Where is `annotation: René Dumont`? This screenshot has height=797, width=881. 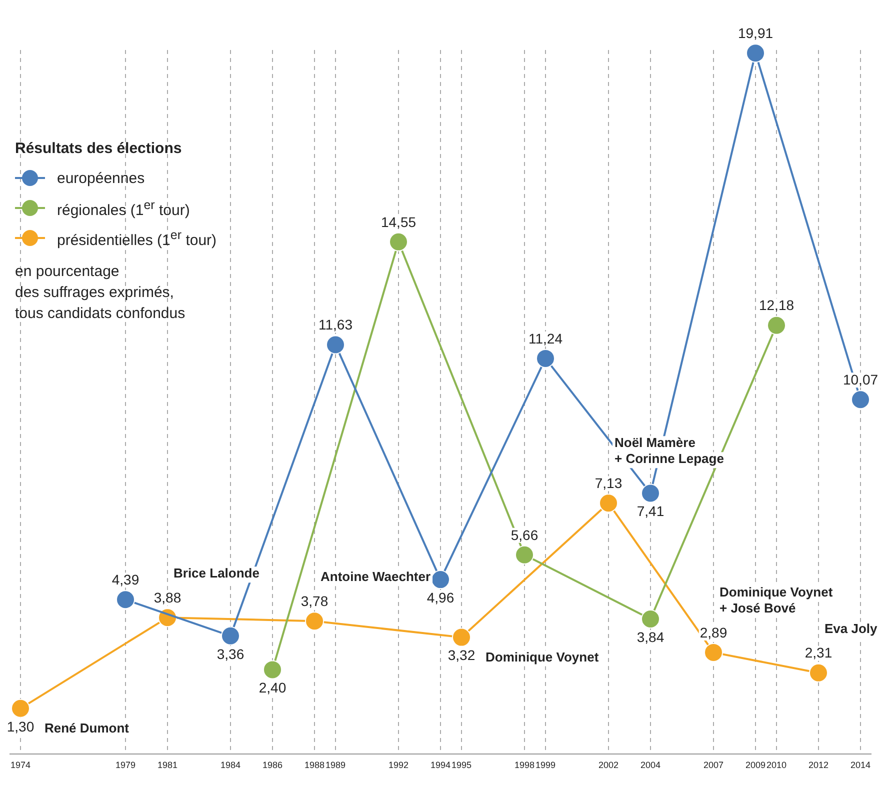 annotation: René Dumont is located at coordinates (87, 728).